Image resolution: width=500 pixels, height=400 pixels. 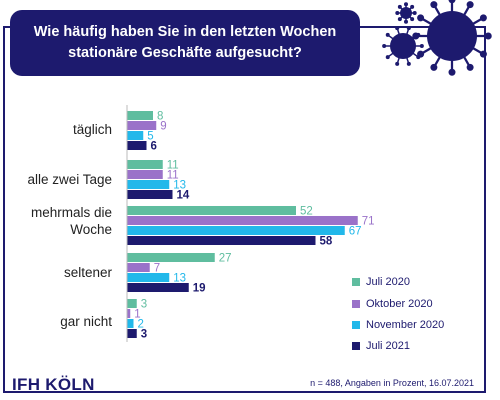 I want to click on virus-icon-small, so click(x=406, y=13).